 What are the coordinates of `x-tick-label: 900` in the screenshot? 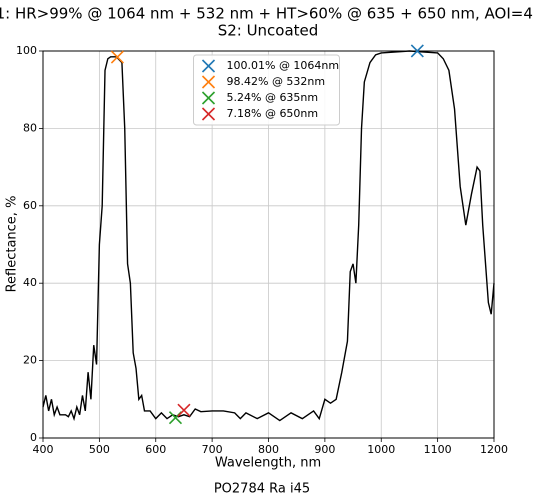 It's located at (324, 449).